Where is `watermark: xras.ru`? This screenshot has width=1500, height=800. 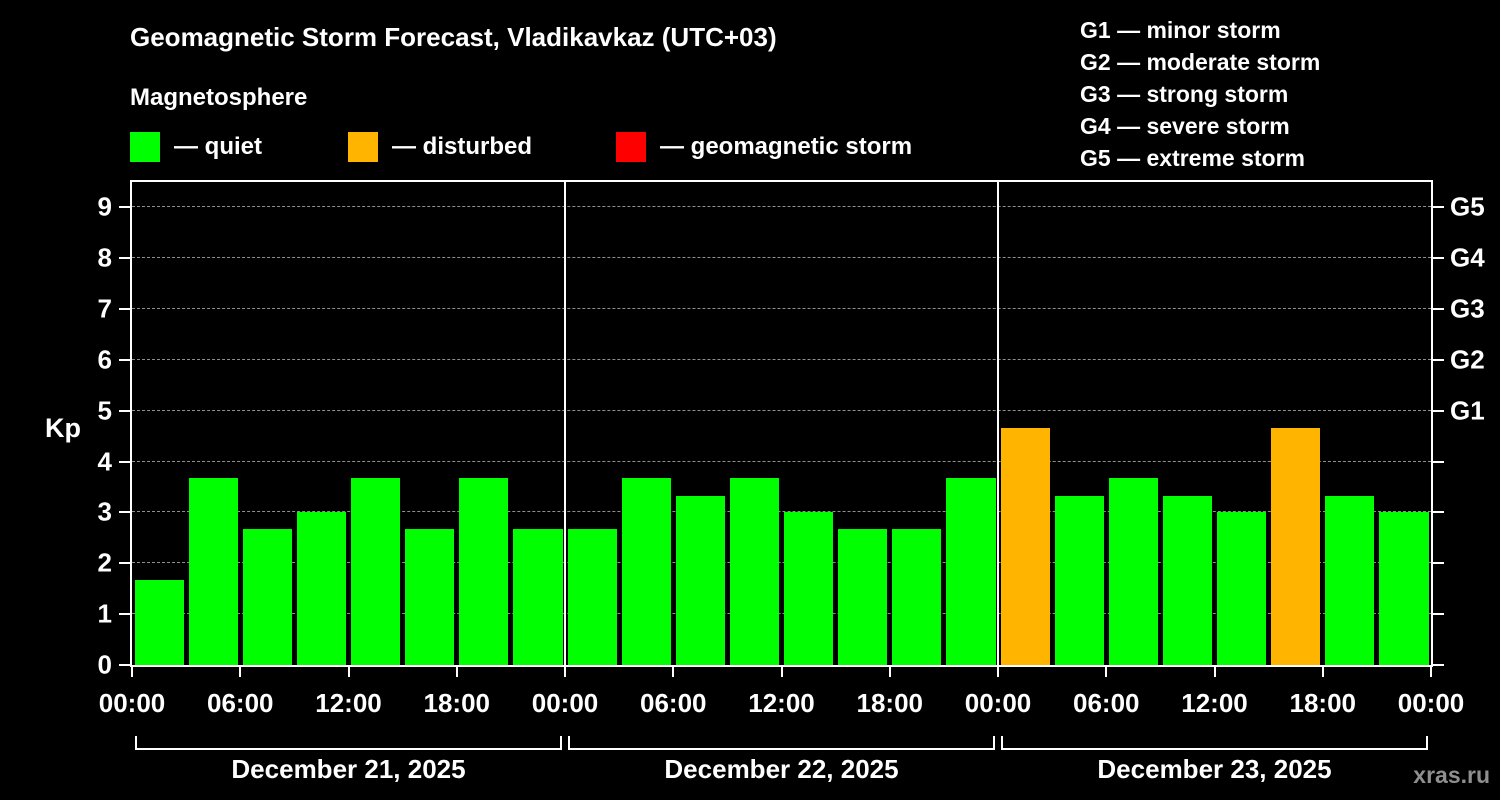
watermark: xras.ru is located at coordinates (1451, 775).